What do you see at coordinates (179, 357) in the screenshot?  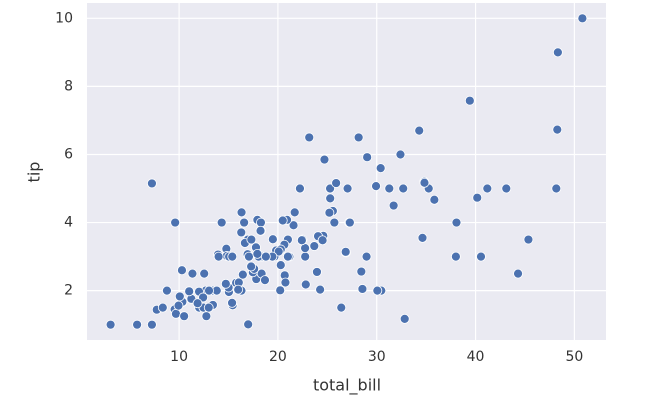 I see `x-tick-label: 10` at bounding box center [179, 357].